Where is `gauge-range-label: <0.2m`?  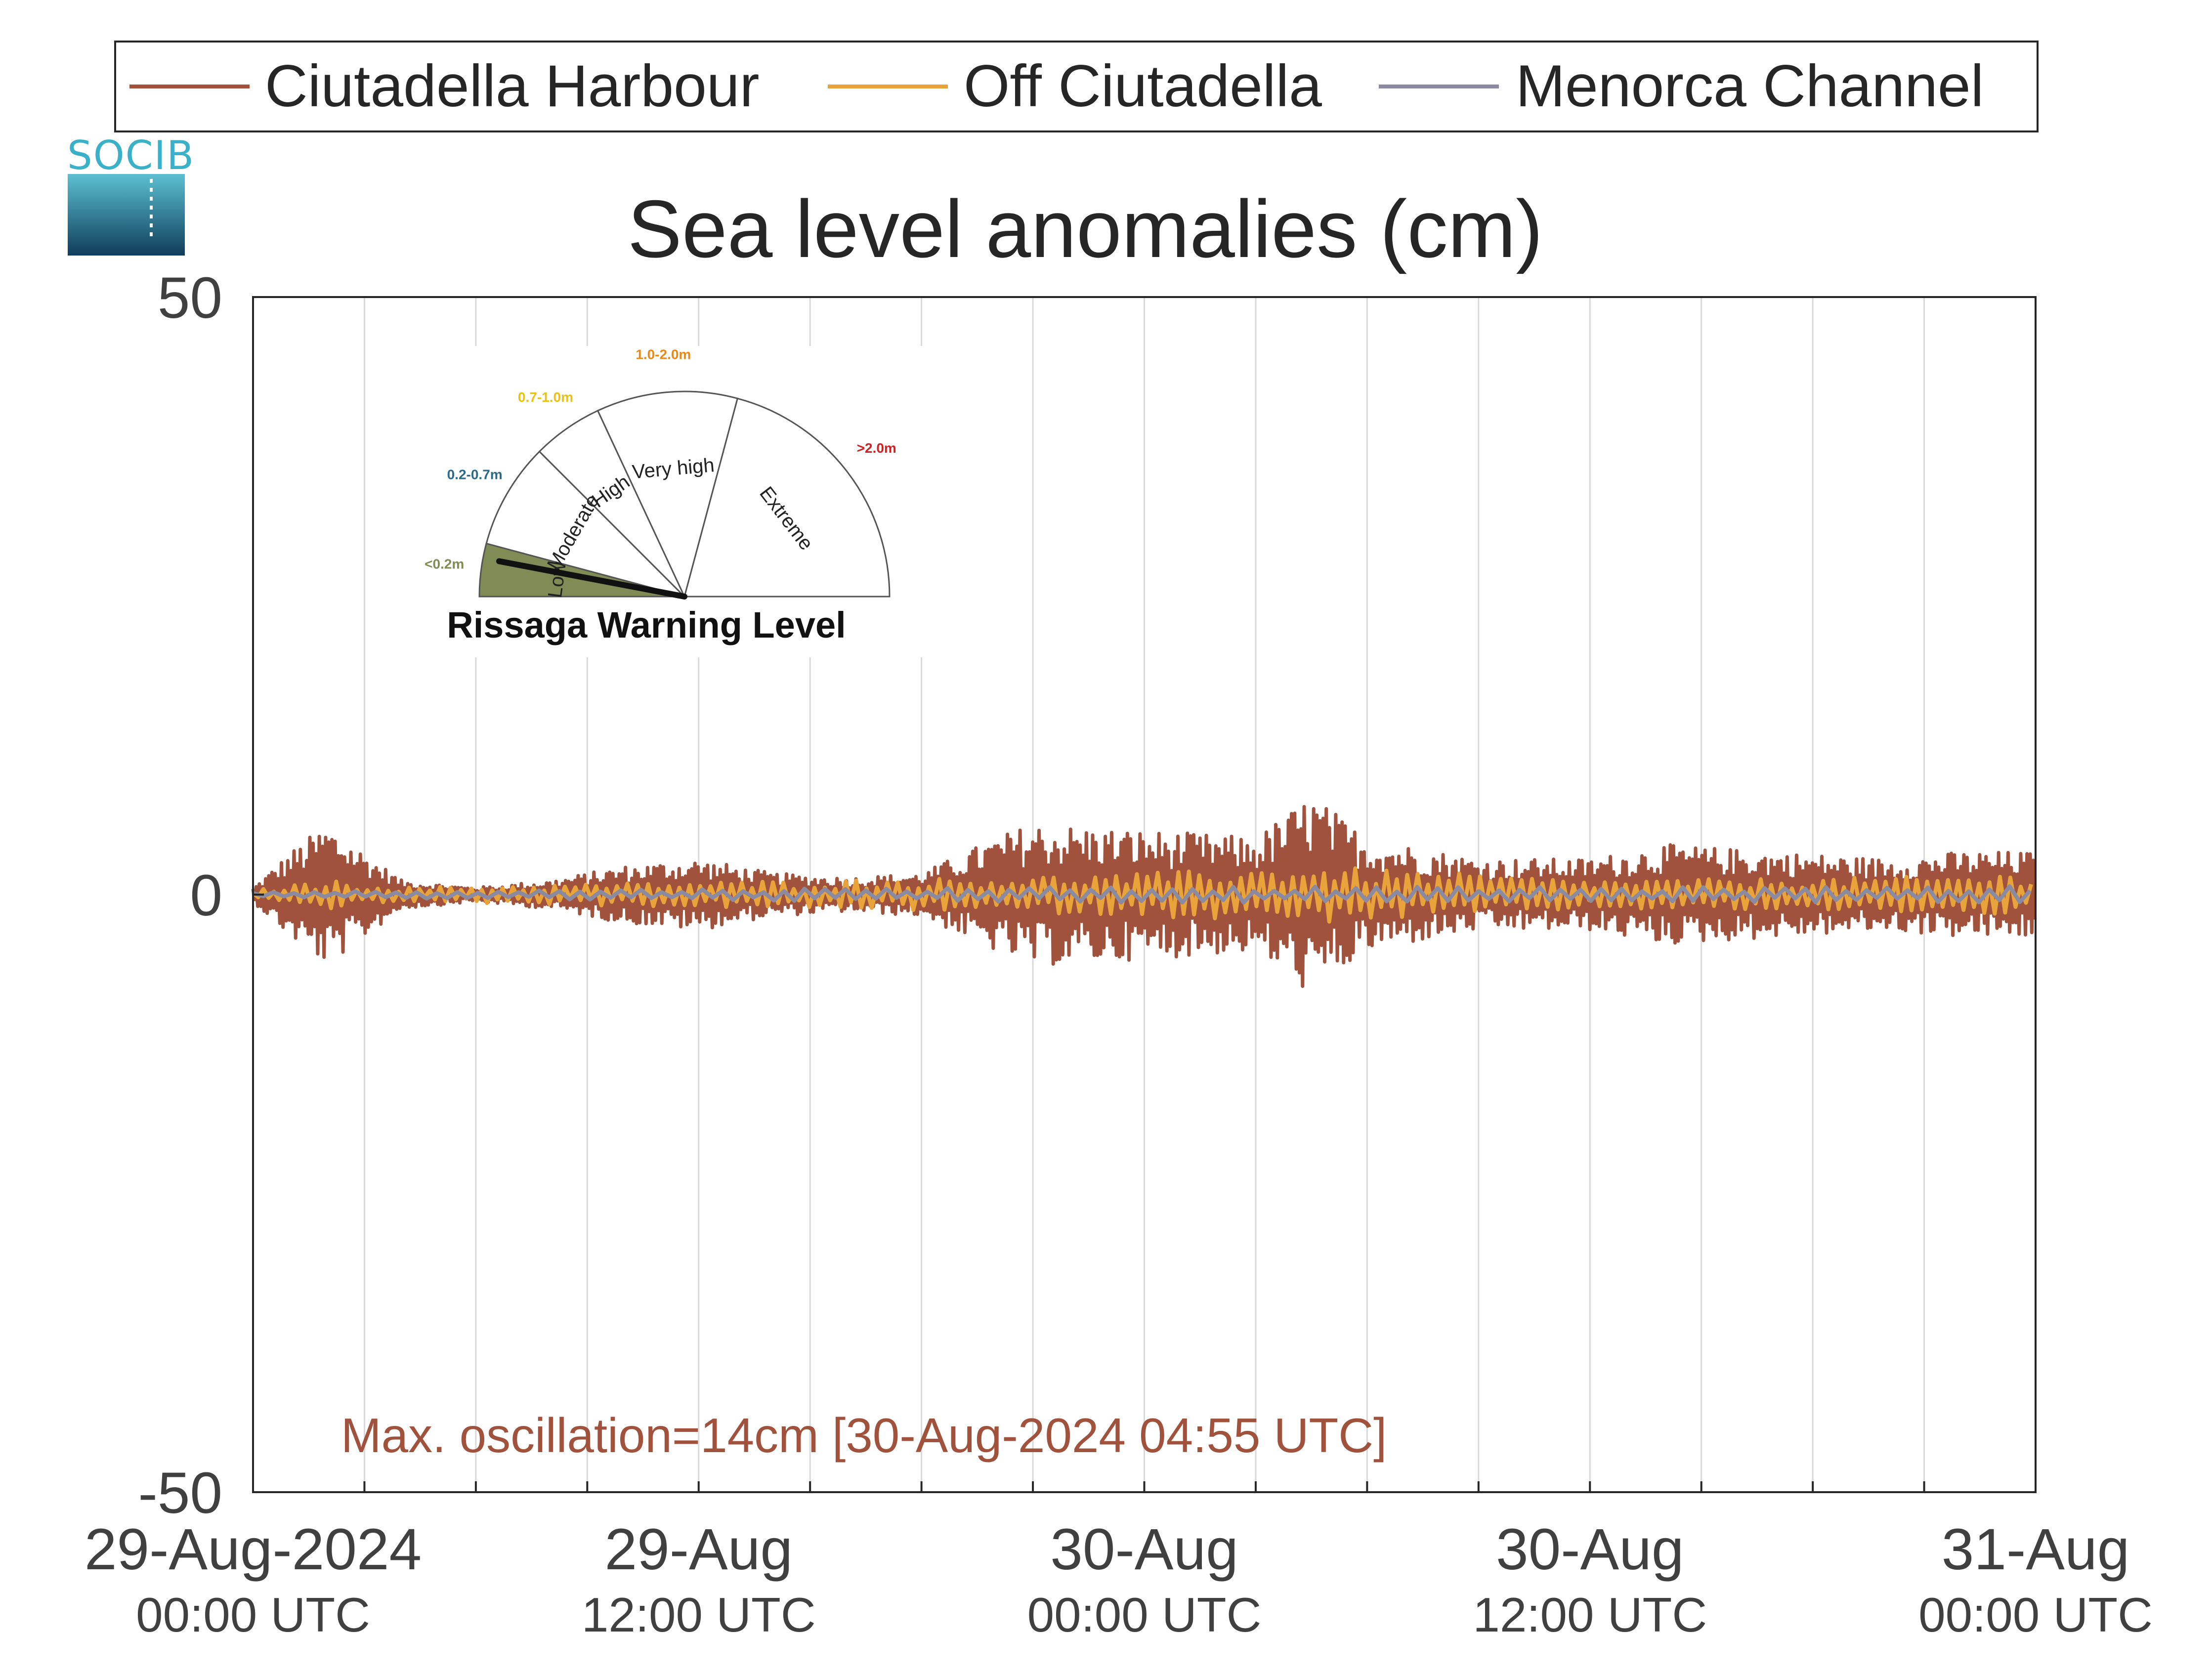 gauge-range-label: <0.2m is located at coordinates (444, 563).